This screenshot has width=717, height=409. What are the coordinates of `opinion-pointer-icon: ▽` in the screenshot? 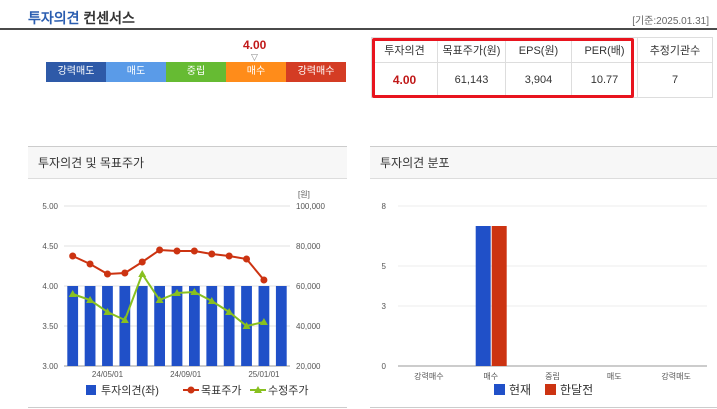 It's located at (254, 57).